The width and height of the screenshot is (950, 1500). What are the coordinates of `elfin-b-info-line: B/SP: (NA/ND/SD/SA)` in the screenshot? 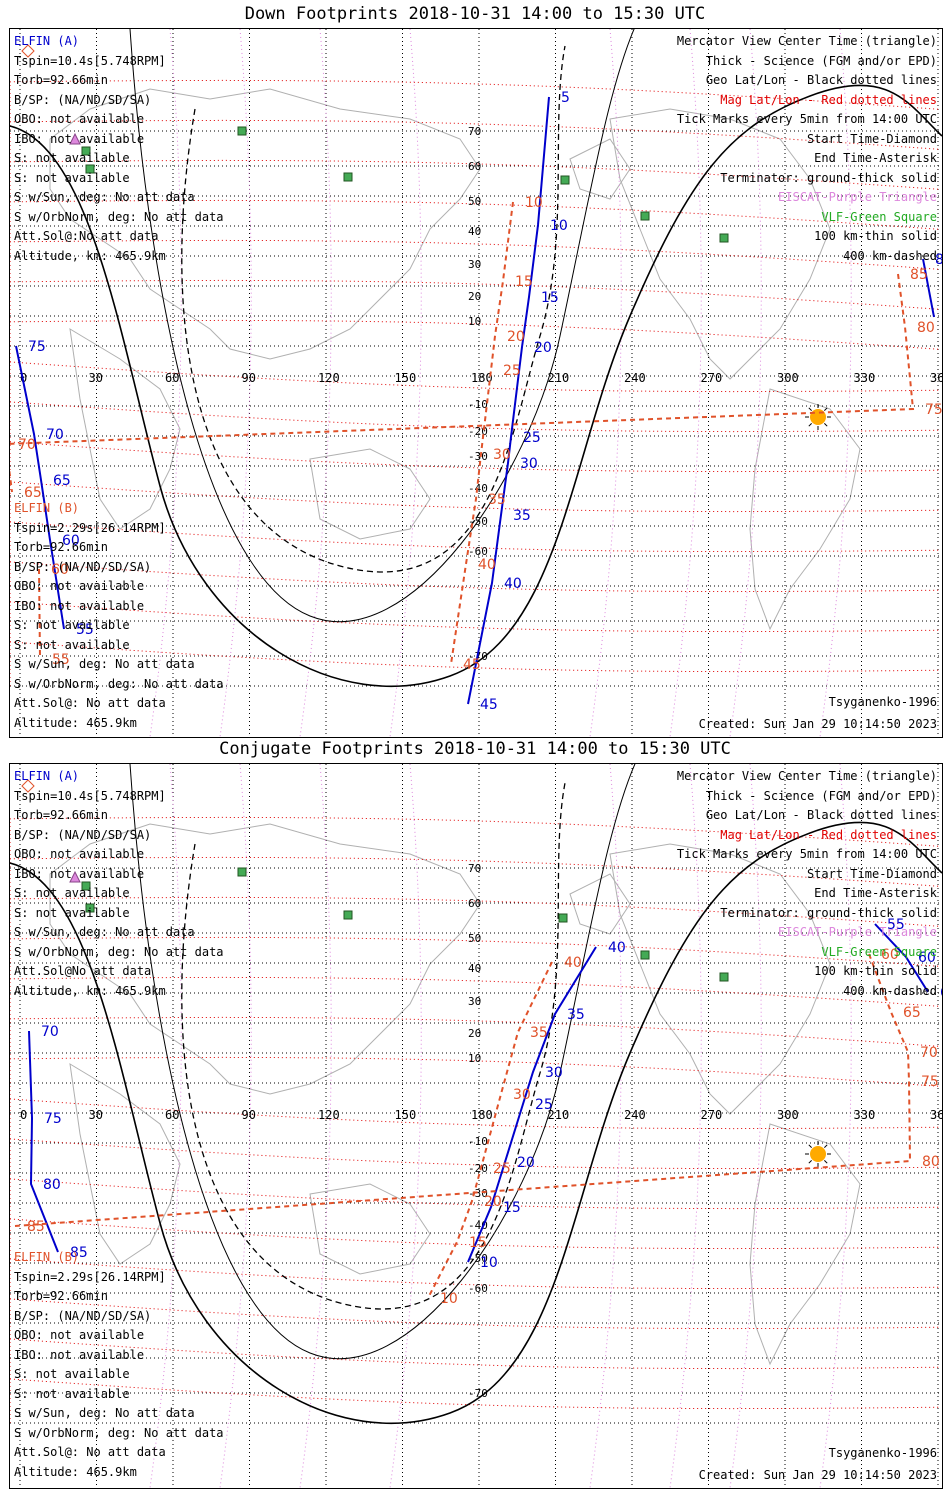 It's located at (83, 1315).